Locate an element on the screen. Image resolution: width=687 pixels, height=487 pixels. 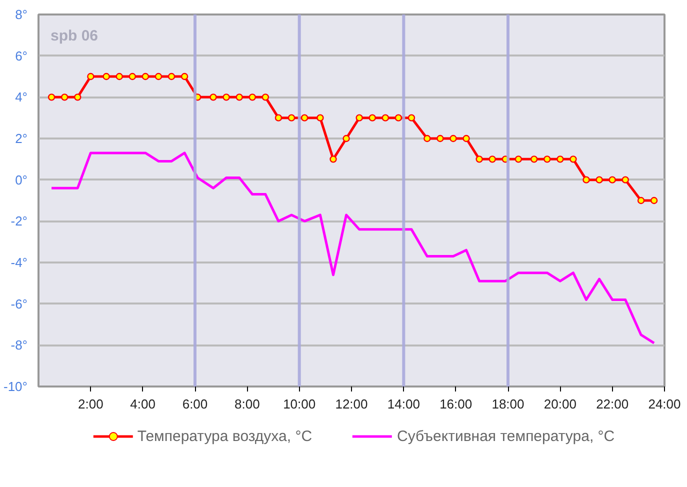
x-tick-label: 24:00 is located at coordinates (664, 404).